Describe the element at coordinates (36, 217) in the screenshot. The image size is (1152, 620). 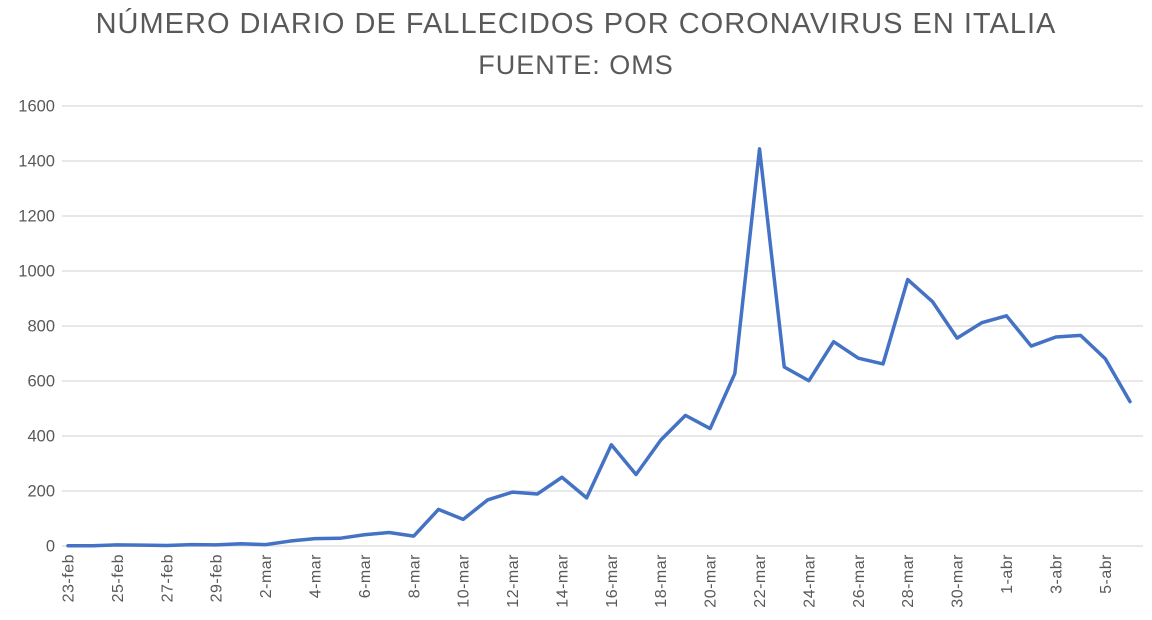
I see `y-axis-label: 1200` at that location.